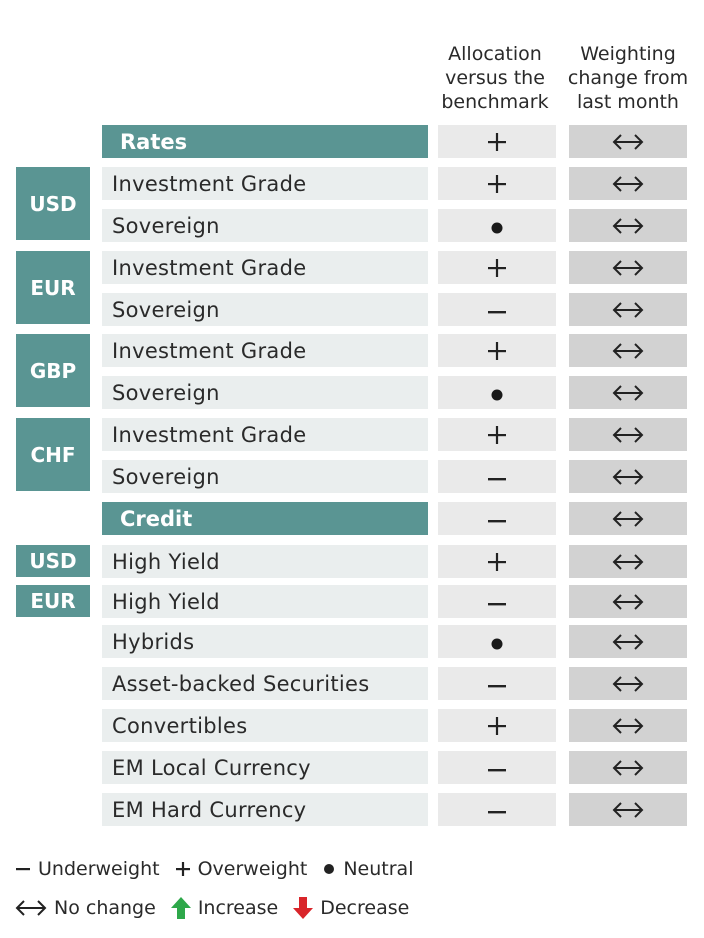 This screenshot has width=704, height=938. I want to click on section-header-credit: Credit, so click(265, 518).